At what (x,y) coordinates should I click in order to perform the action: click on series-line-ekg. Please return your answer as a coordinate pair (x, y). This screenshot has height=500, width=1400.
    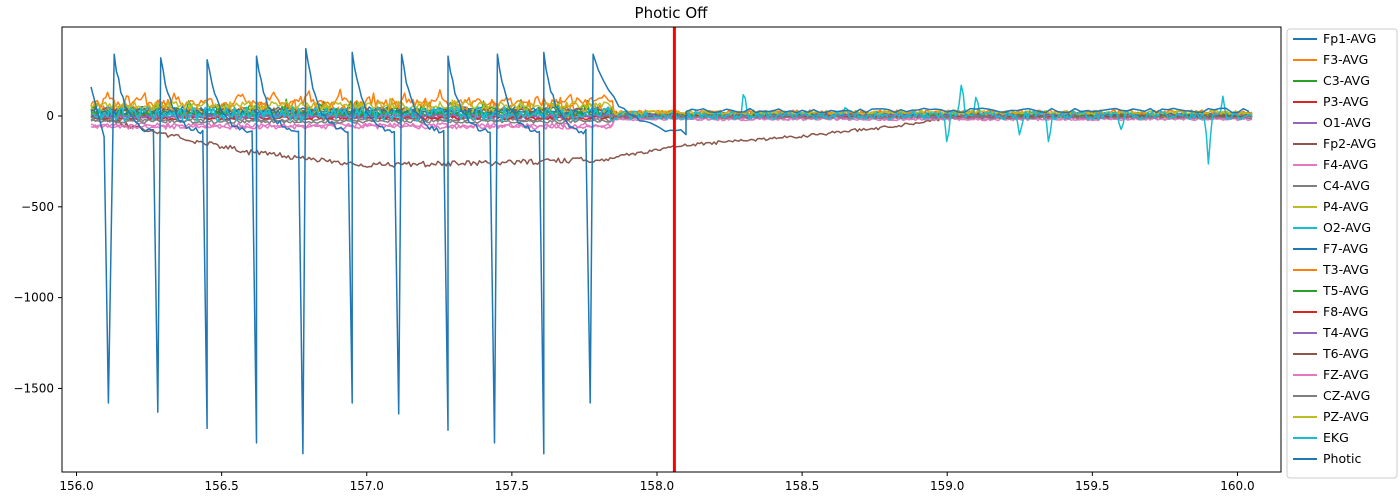
    Looking at the image, I should click on (671, 124).